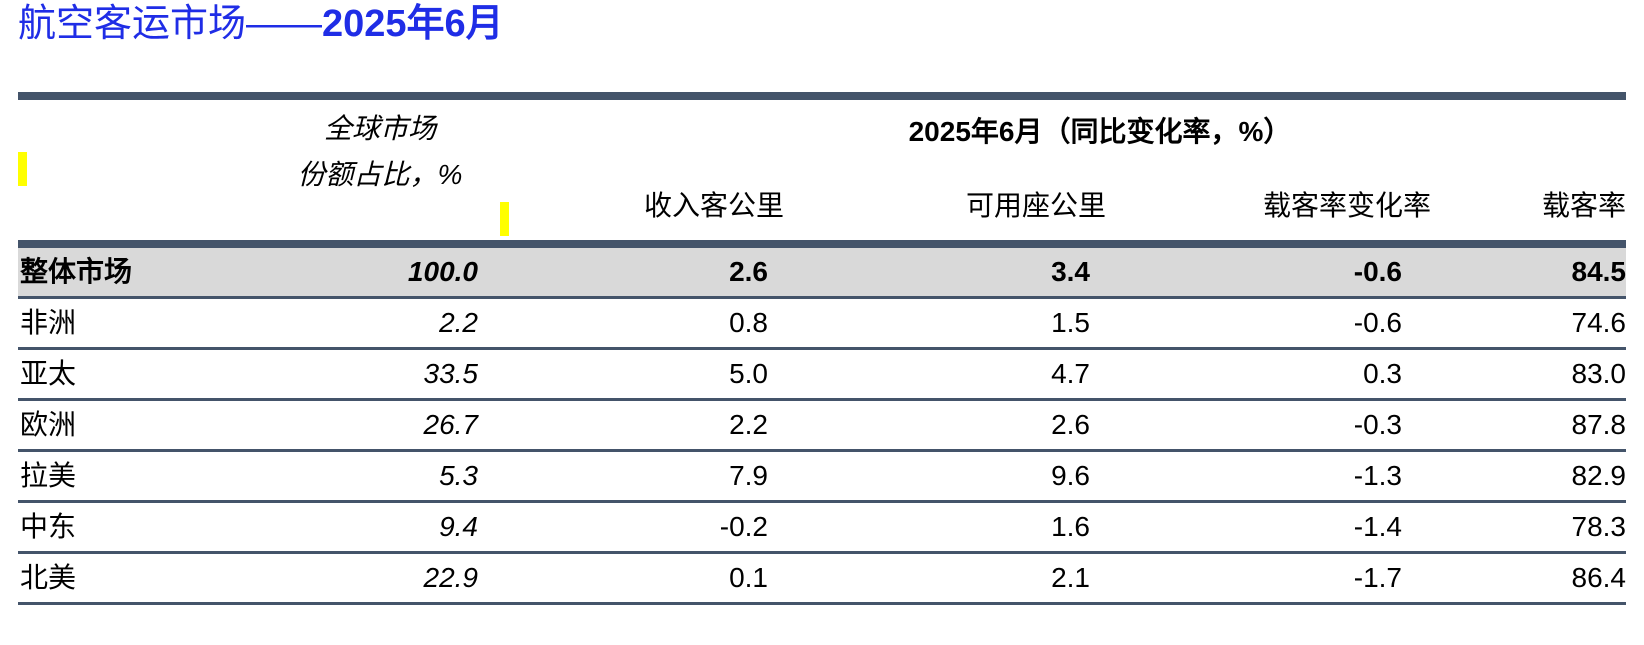  What do you see at coordinates (76, 271) in the screenshot?
I see `region-cell: 整体市场` at bounding box center [76, 271].